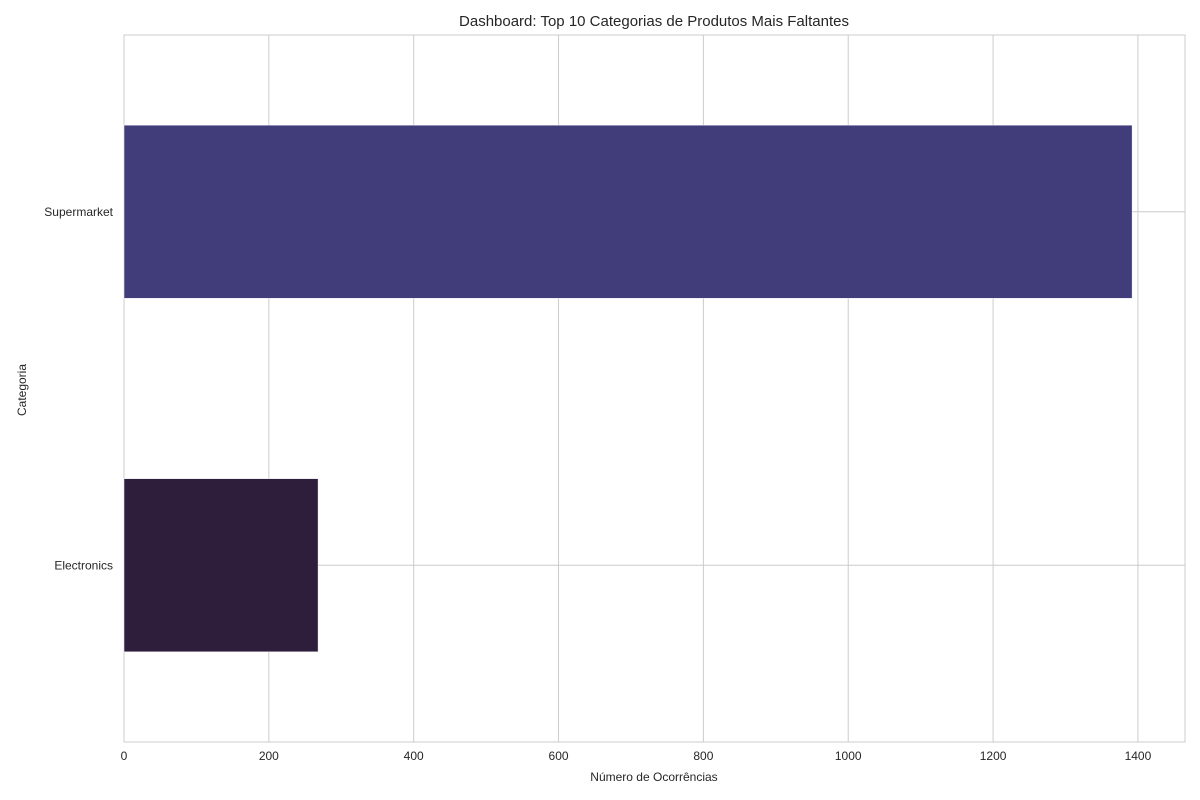  Describe the element at coordinates (636, 756) in the screenshot. I see `x-tick-labels: 0 200 400 600 800 1000 1200 1400` at that location.